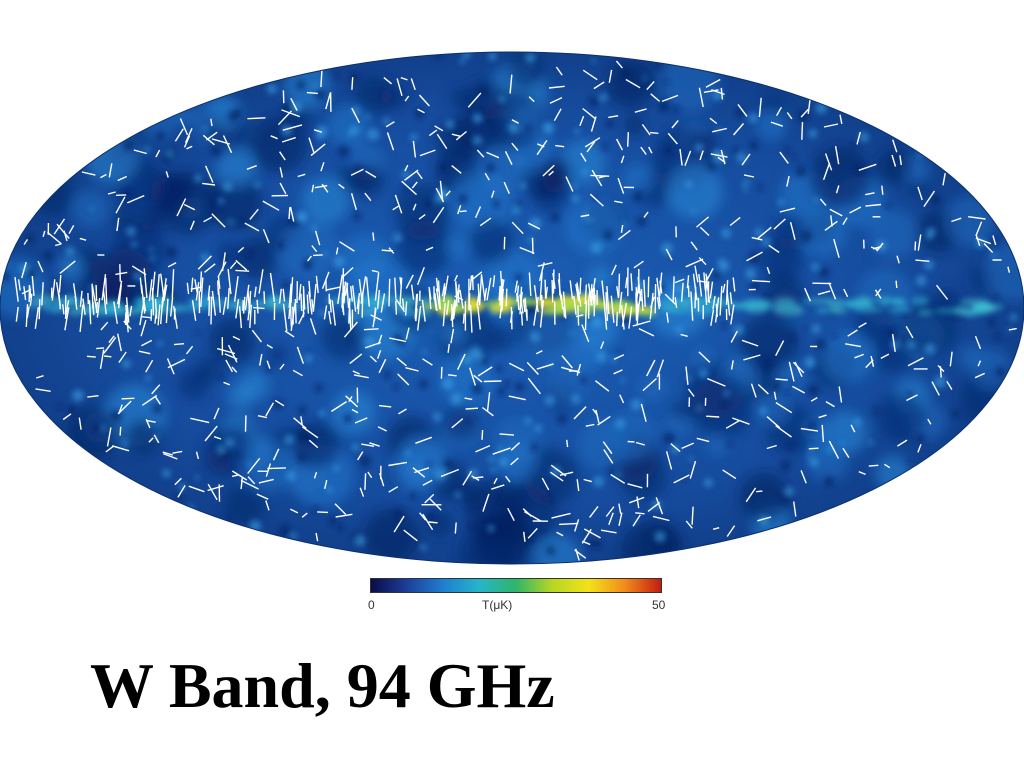 This screenshot has height=768, width=1024. What do you see at coordinates (371, 605) in the screenshot?
I see `colorbar-min-label: 0` at bounding box center [371, 605].